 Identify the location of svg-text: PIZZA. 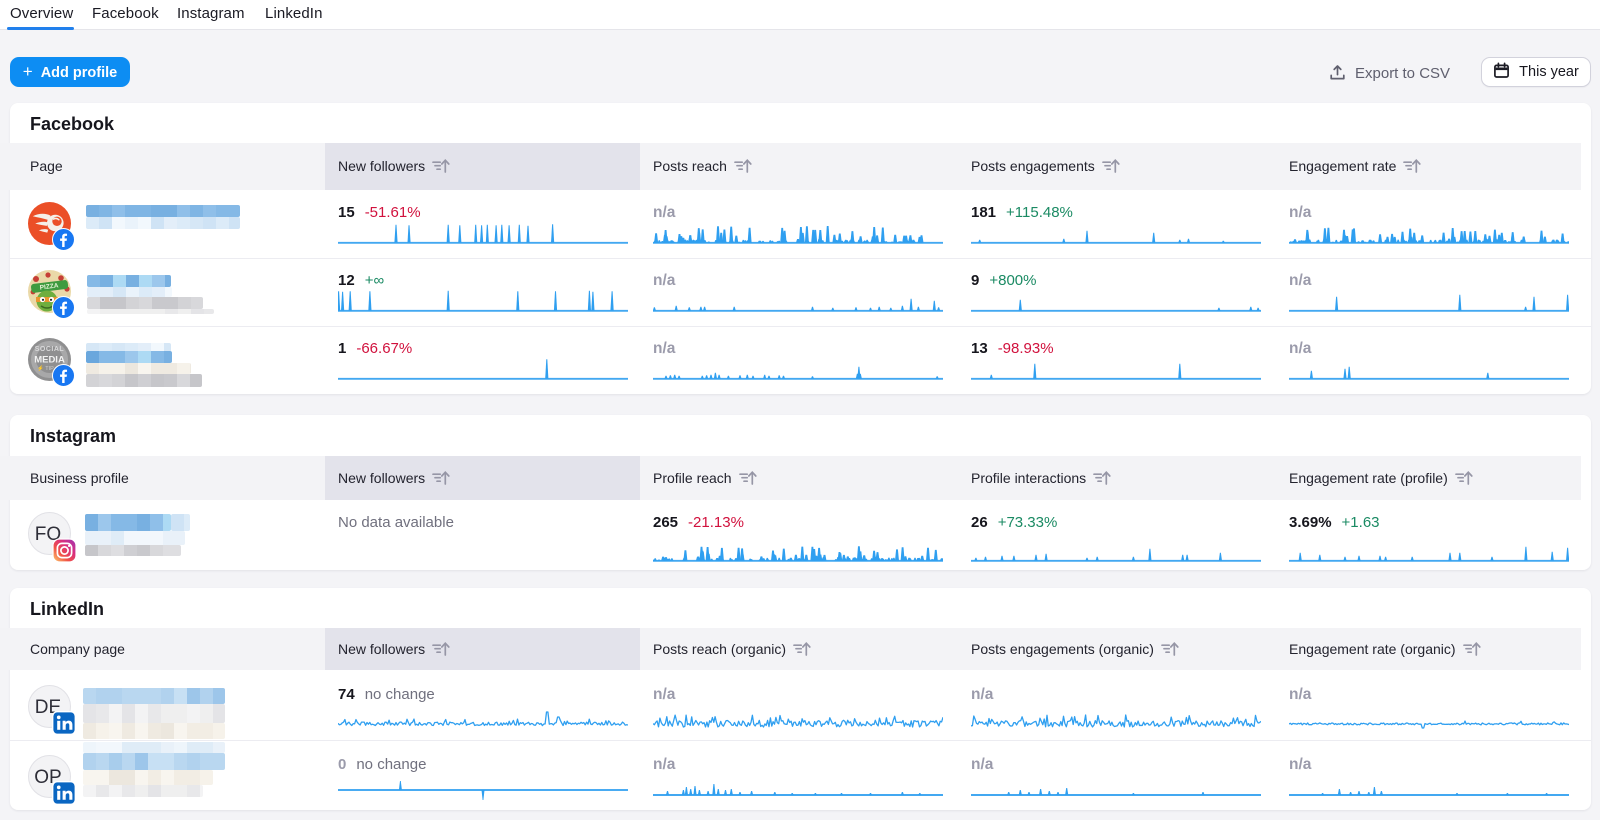
(49, 286).